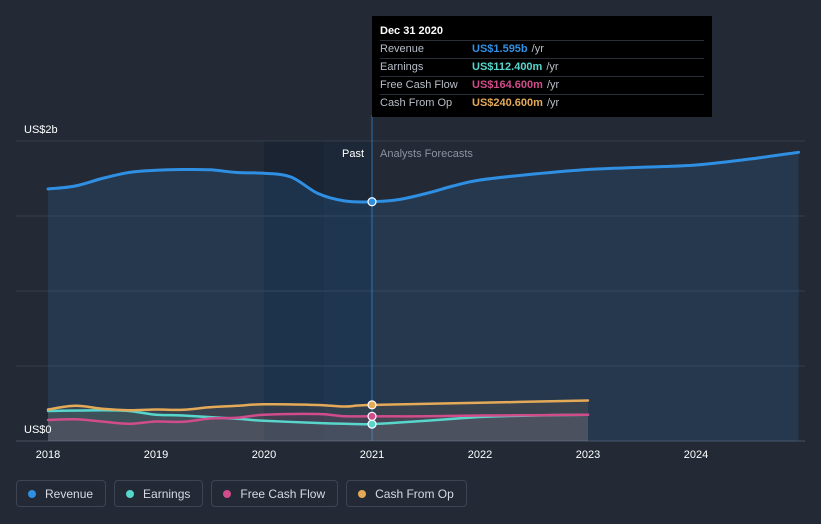  Describe the element at coordinates (500, 49) in the screenshot. I see `tooltip-series-value: US$1.595b` at that location.